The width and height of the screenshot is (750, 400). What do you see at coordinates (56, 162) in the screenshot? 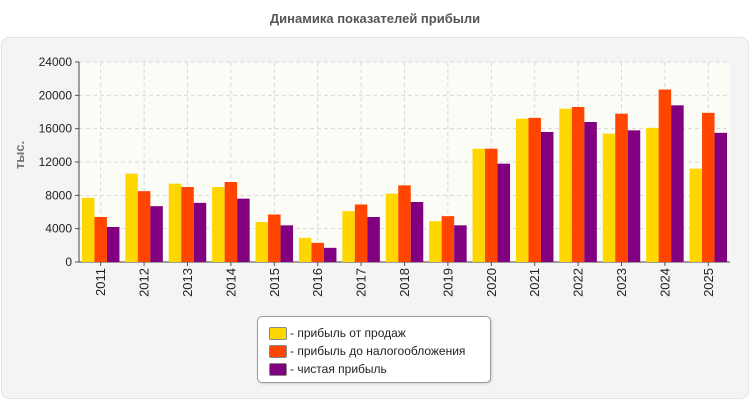
I see `y-tick-label: 12000` at bounding box center [56, 162].